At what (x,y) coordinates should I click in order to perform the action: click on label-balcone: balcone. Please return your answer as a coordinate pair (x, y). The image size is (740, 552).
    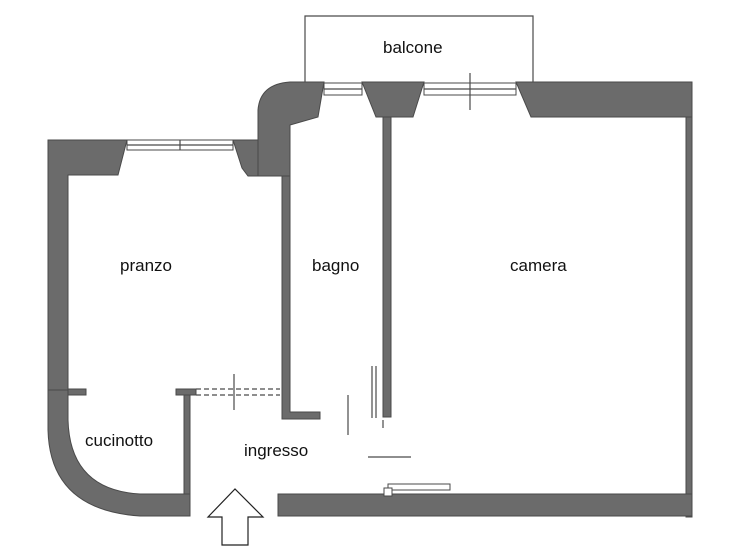
    Looking at the image, I should click on (413, 47).